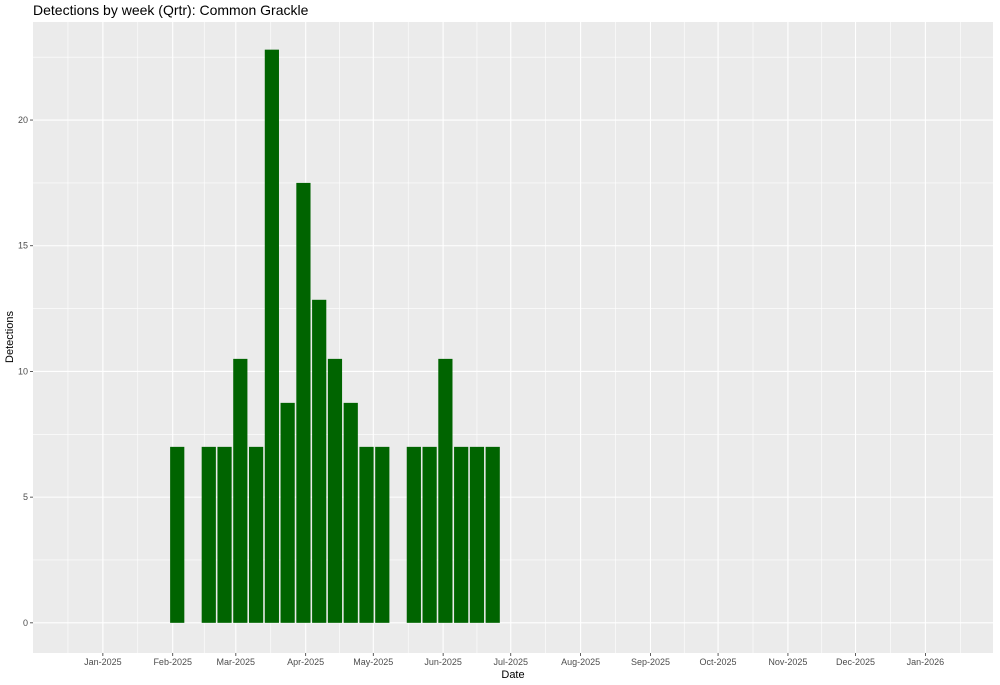 The height and width of the screenshot is (685, 1000). What do you see at coordinates (25, 623) in the screenshot?
I see `y-tick-label: 0` at bounding box center [25, 623].